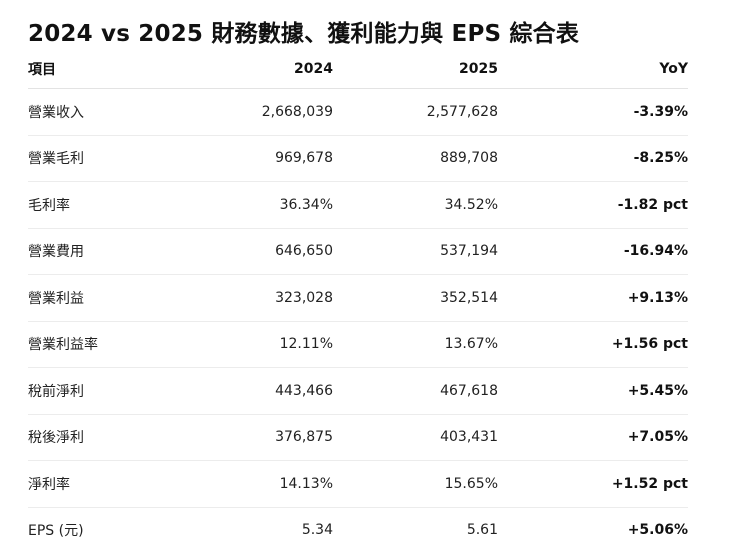 This screenshot has width=740, height=553. Describe the element at coordinates (593, 344) in the screenshot. I see `value-yoy: +1.56 pct` at that location.